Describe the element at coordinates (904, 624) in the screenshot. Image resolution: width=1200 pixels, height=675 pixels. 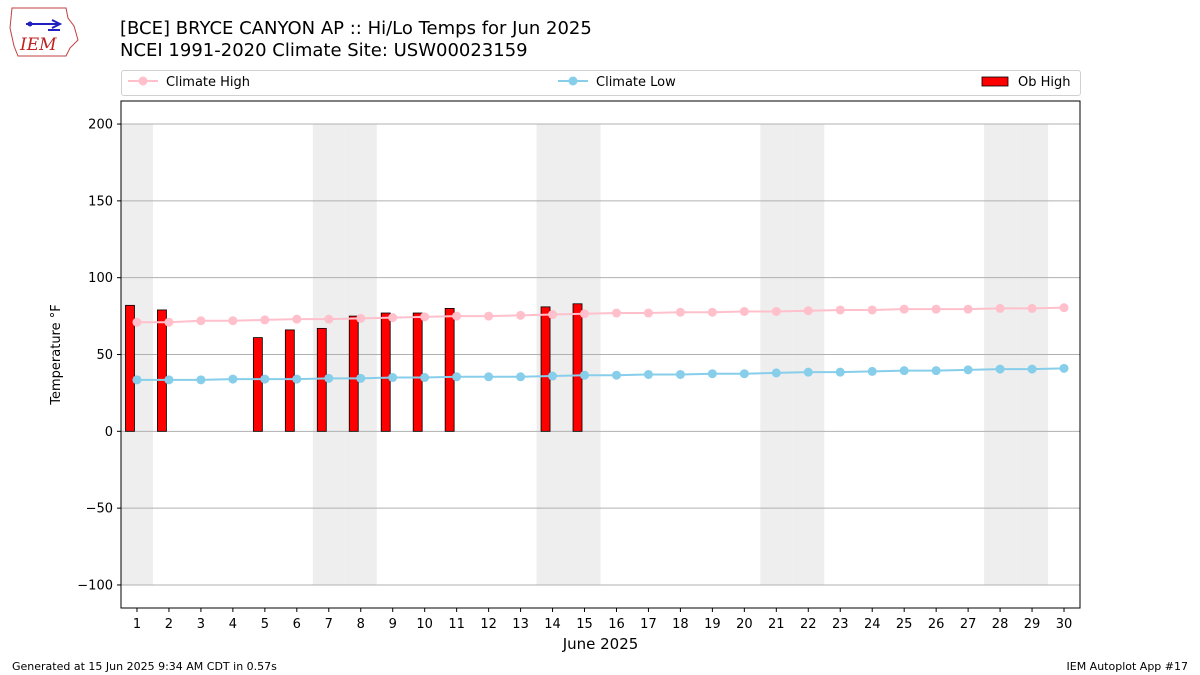
I see `x-tick-label-25: 25` at that location.